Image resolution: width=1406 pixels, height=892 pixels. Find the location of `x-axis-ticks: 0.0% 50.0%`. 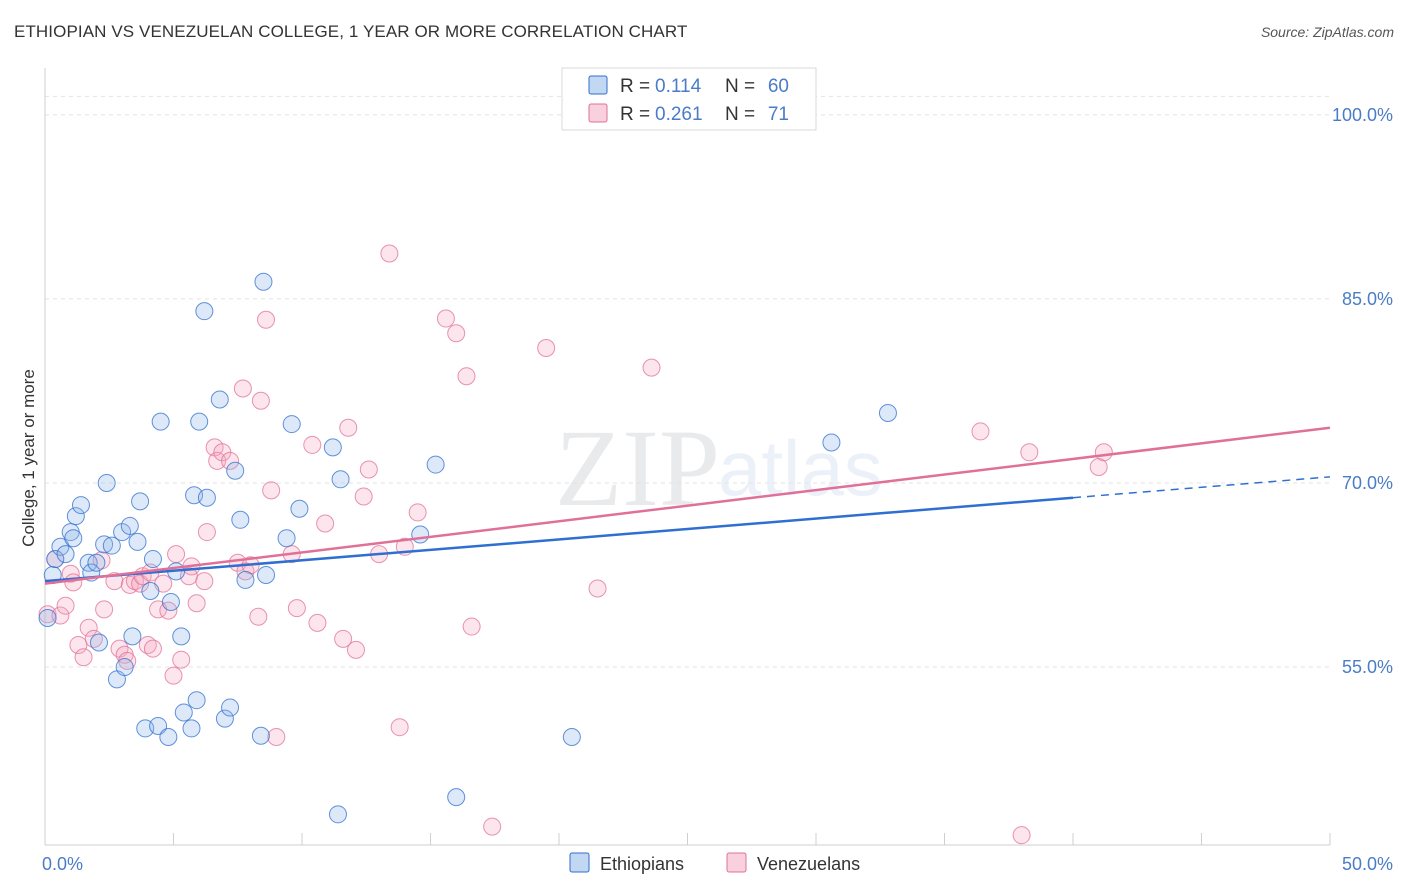

x-axis-ticks: 0.0% 50.0% is located at coordinates (717, 864).